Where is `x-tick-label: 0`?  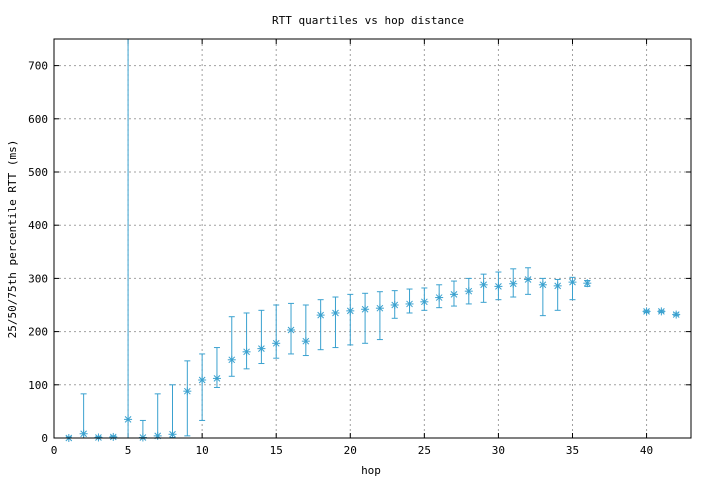
x-tick-label: 0 is located at coordinates (54, 450).